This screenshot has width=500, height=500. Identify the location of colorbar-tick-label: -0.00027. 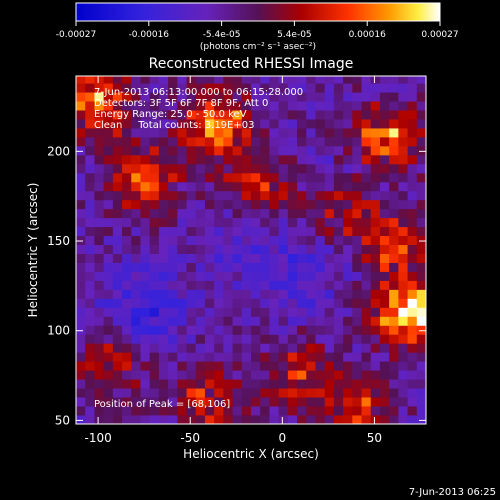
(76, 35).